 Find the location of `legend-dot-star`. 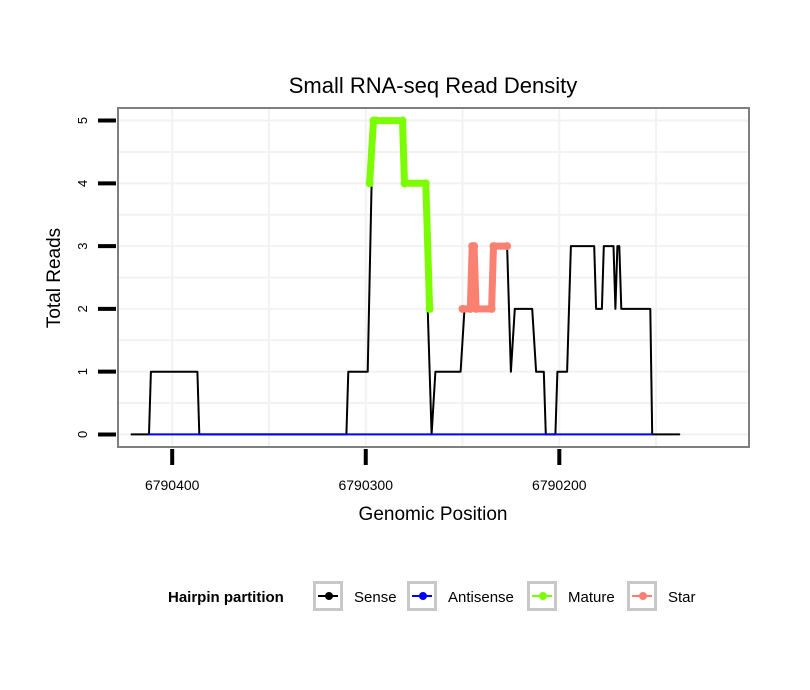

legend-dot-star is located at coordinates (643, 596).